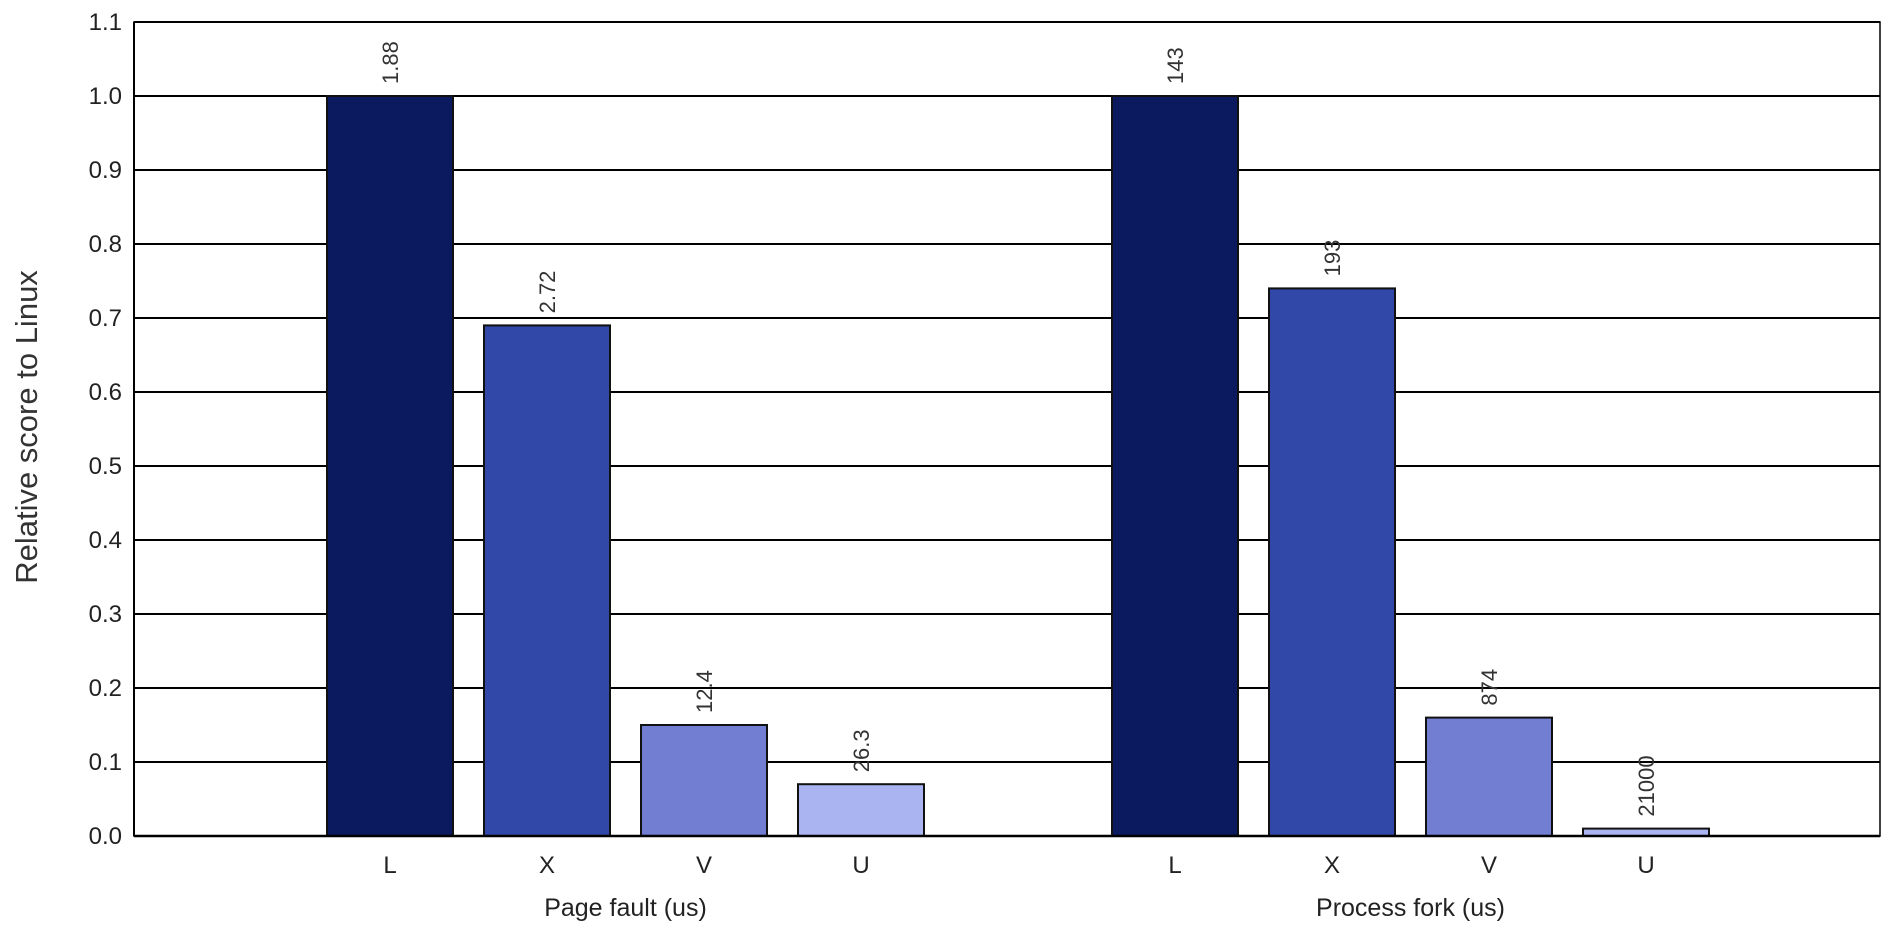  What do you see at coordinates (105, 244) in the screenshot?
I see `y-tick-label: 0.8` at bounding box center [105, 244].